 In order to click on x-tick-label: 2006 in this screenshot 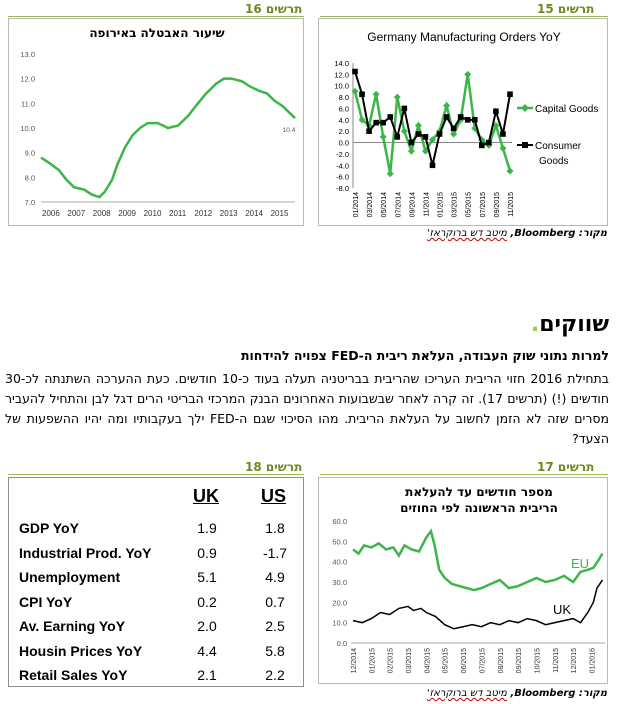, I will do `click(51, 213)`.